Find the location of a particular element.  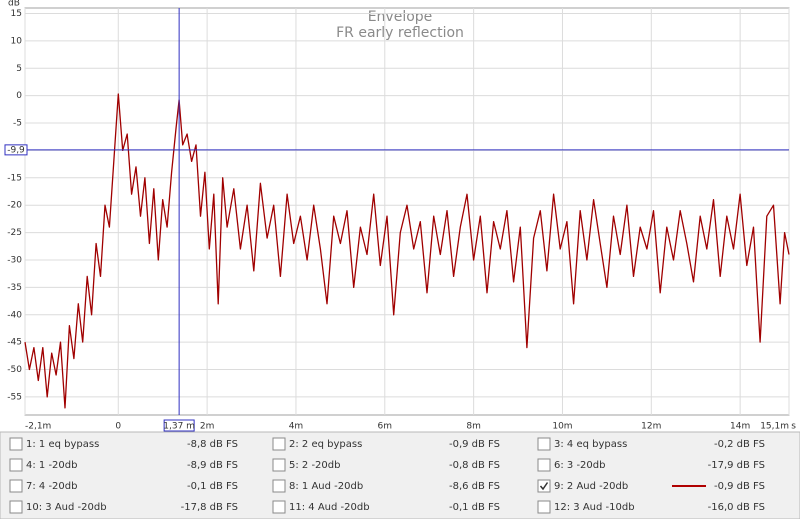

y-tick-label: 0 is located at coordinates (19, 96).